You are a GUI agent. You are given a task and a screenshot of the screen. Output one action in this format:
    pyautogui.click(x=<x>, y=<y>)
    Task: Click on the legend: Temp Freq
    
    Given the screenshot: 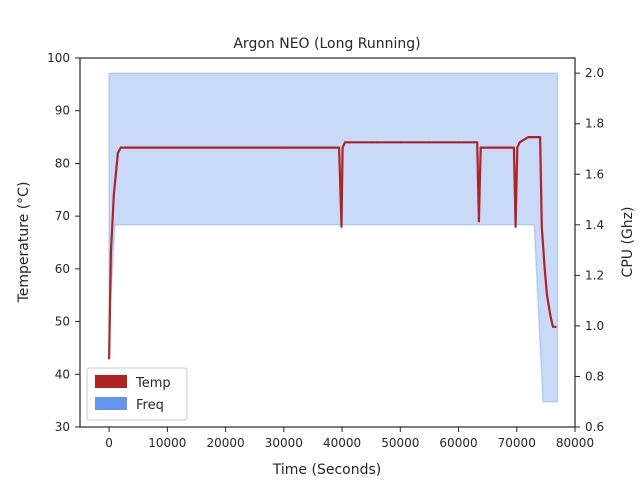 What is the action you would take?
    pyautogui.click(x=137, y=394)
    